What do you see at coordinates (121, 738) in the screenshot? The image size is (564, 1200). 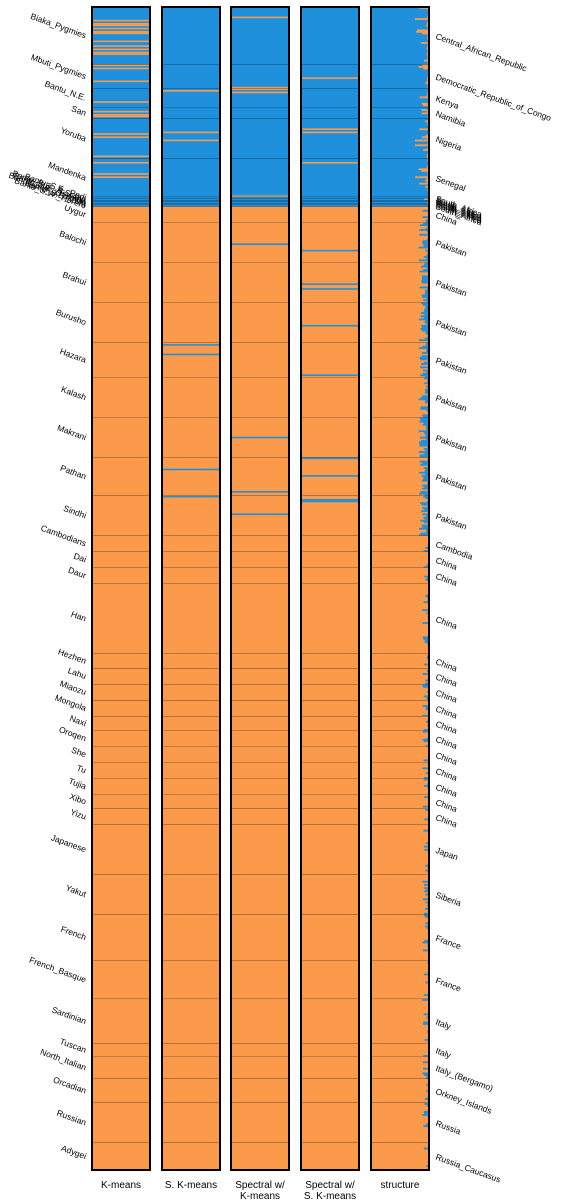 I see `band-oroqen` at bounding box center [121, 738].